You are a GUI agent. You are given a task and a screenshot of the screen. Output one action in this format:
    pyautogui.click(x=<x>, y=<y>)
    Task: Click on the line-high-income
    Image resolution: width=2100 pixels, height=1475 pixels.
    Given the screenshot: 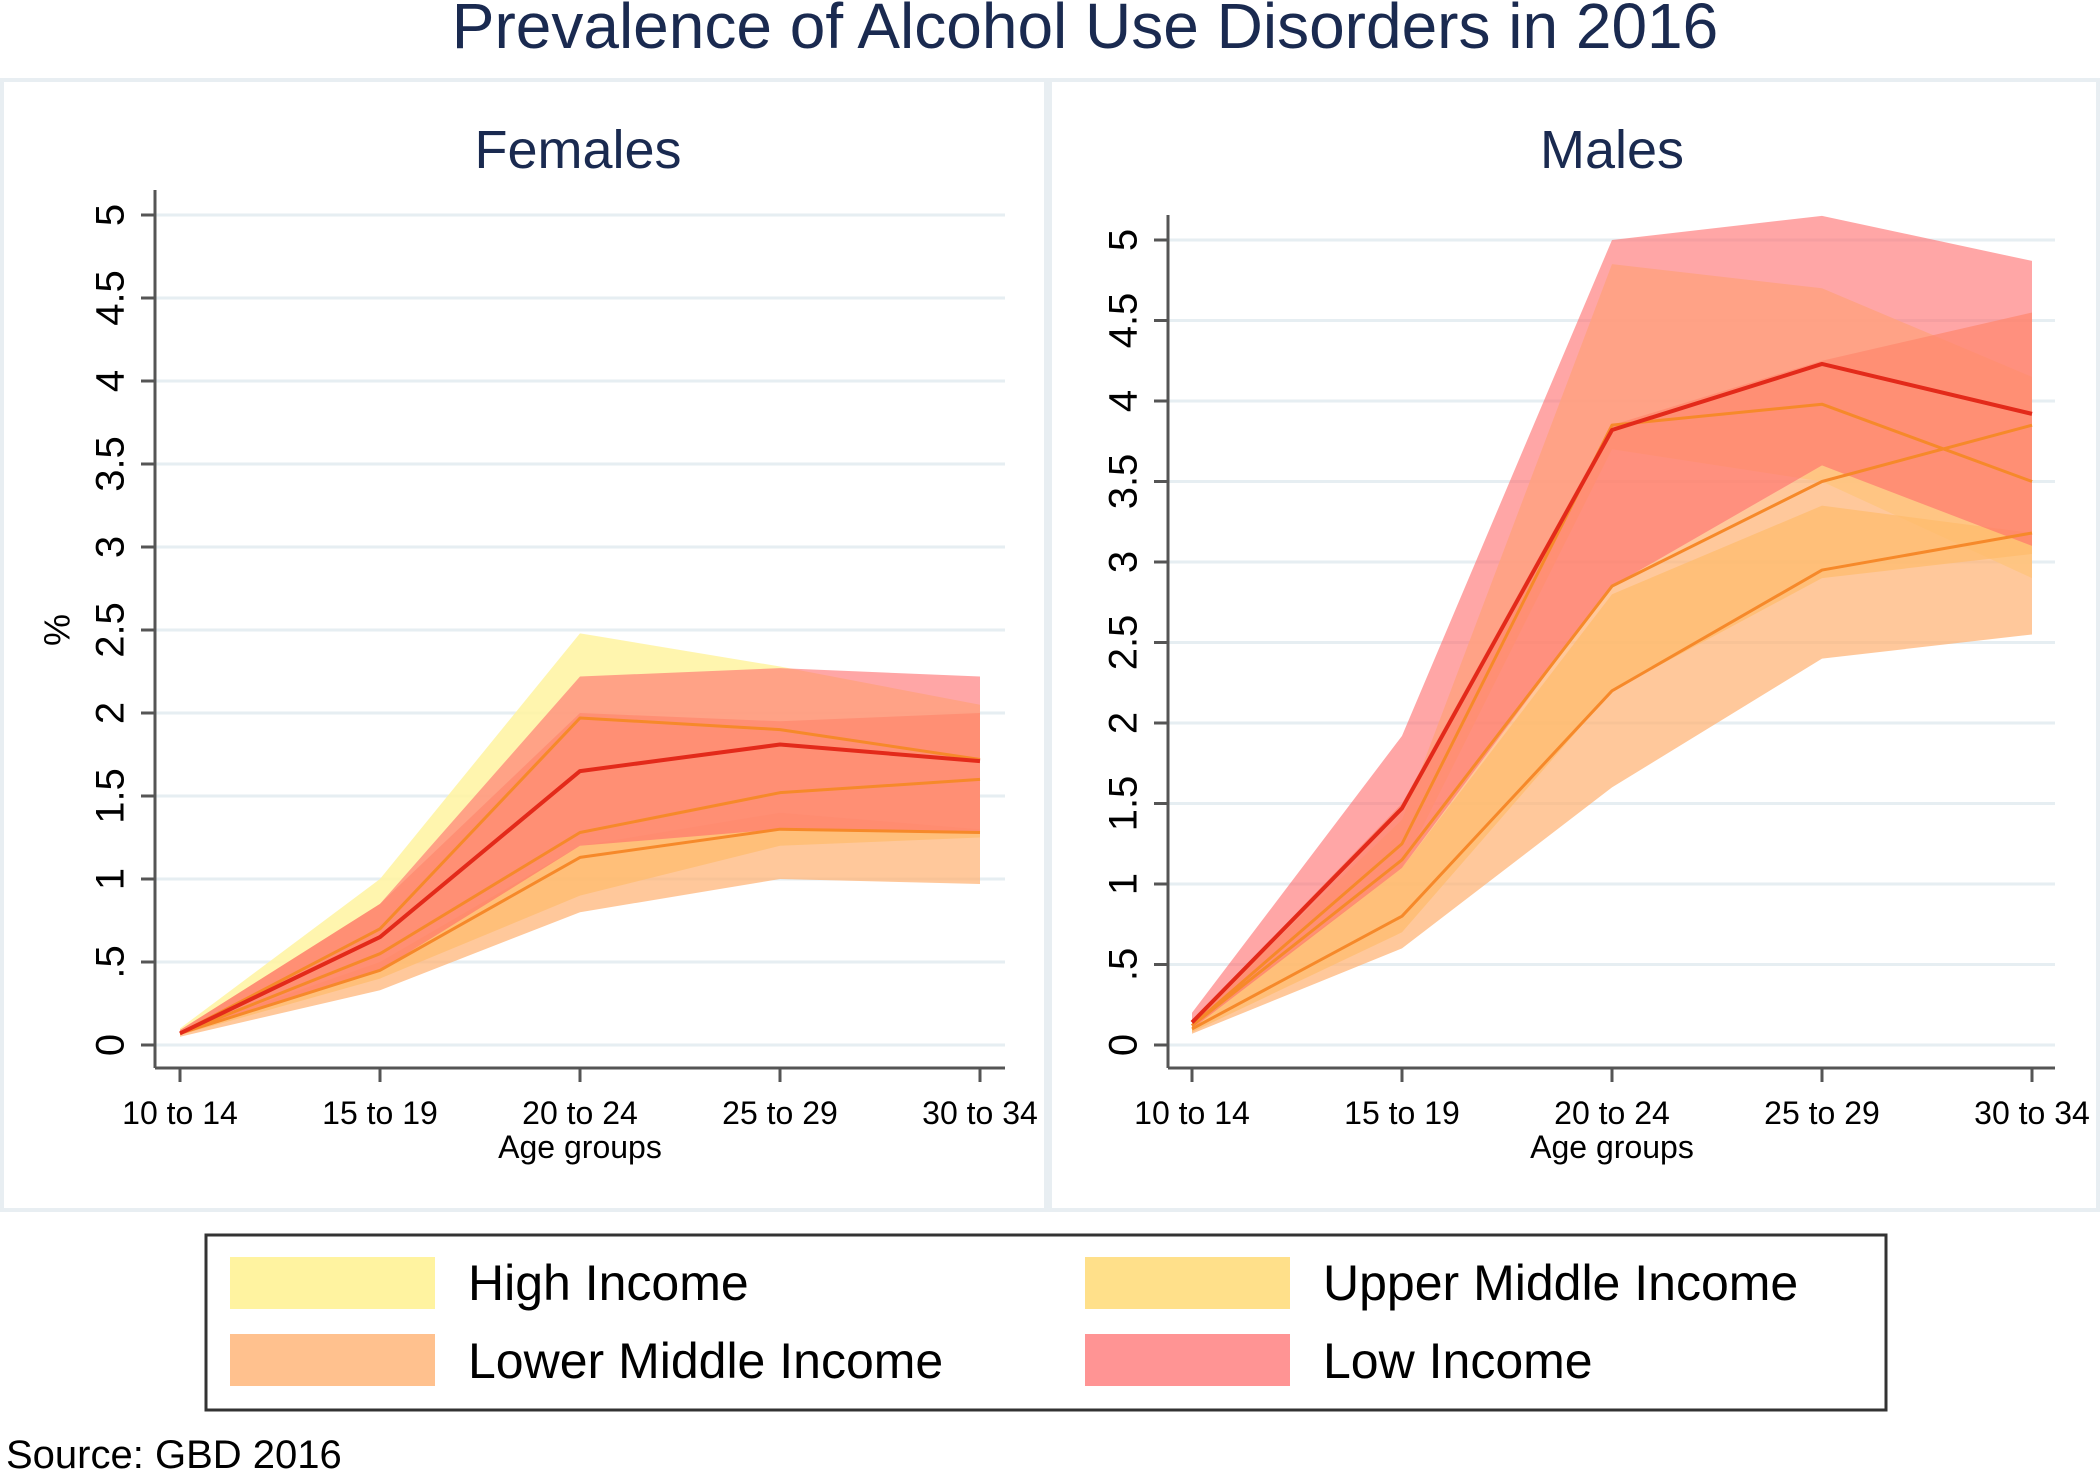 What is the action you would take?
    pyautogui.click(x=580, y=875)
    